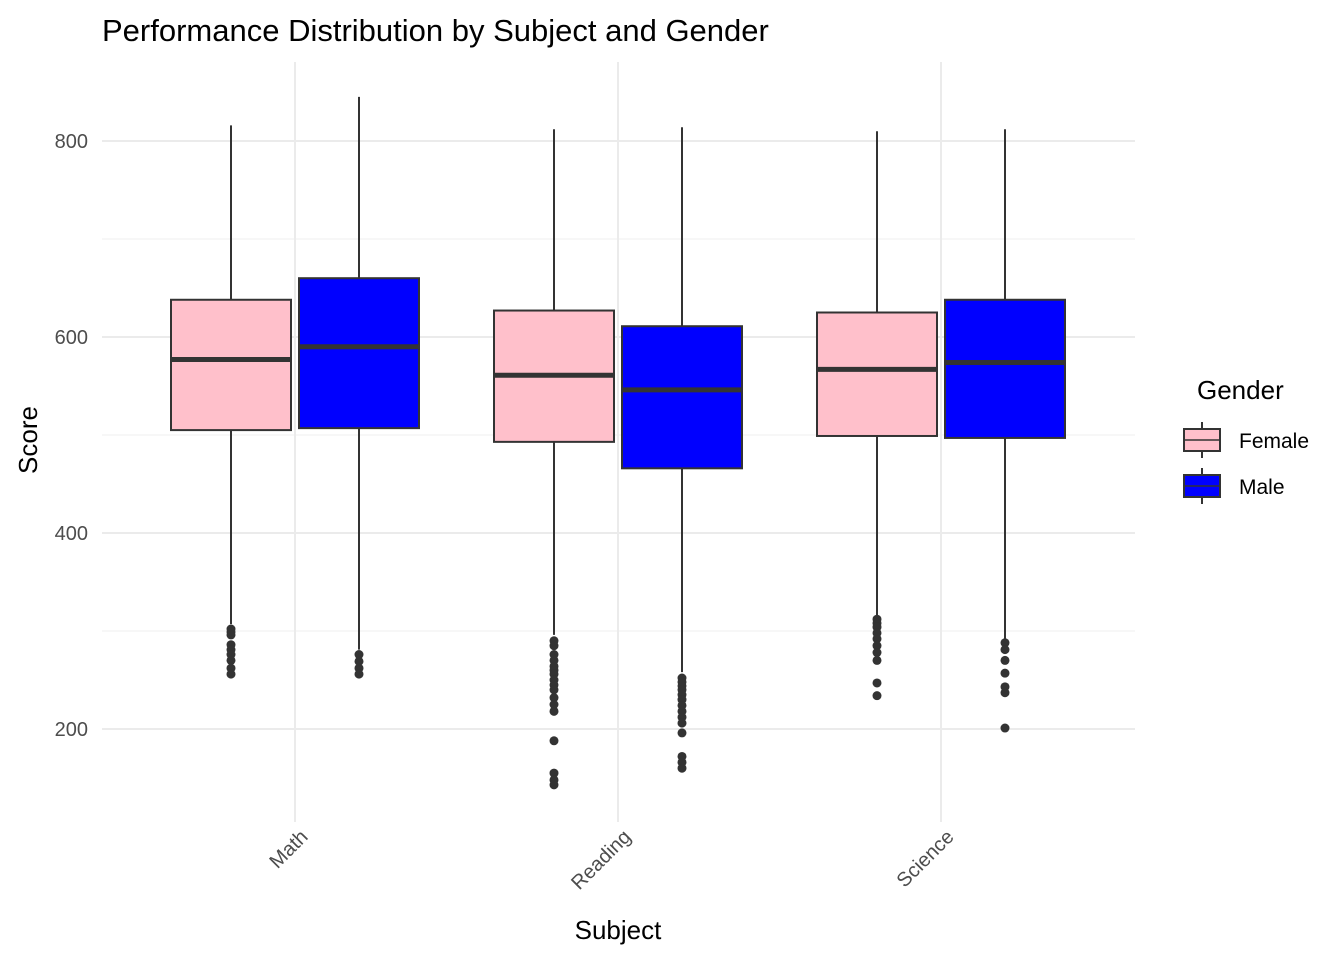 The image size is (1344, 960). Describe the element at coordinates (554, 459) in the screenshot. I see `box-reading-female` at that location.